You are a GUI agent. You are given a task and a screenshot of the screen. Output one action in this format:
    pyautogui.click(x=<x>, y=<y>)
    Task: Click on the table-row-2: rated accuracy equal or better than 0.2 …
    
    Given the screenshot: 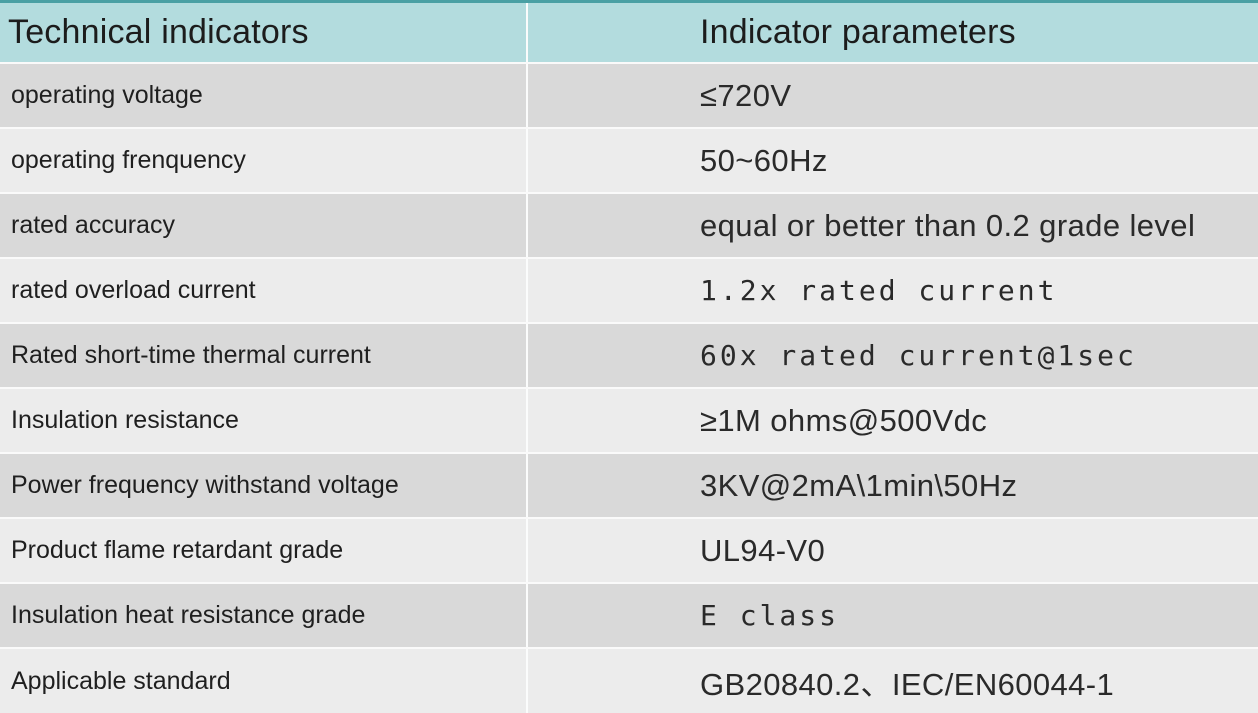 What is the action you would take?
    pyautogui.click(x=629, y=224)
    